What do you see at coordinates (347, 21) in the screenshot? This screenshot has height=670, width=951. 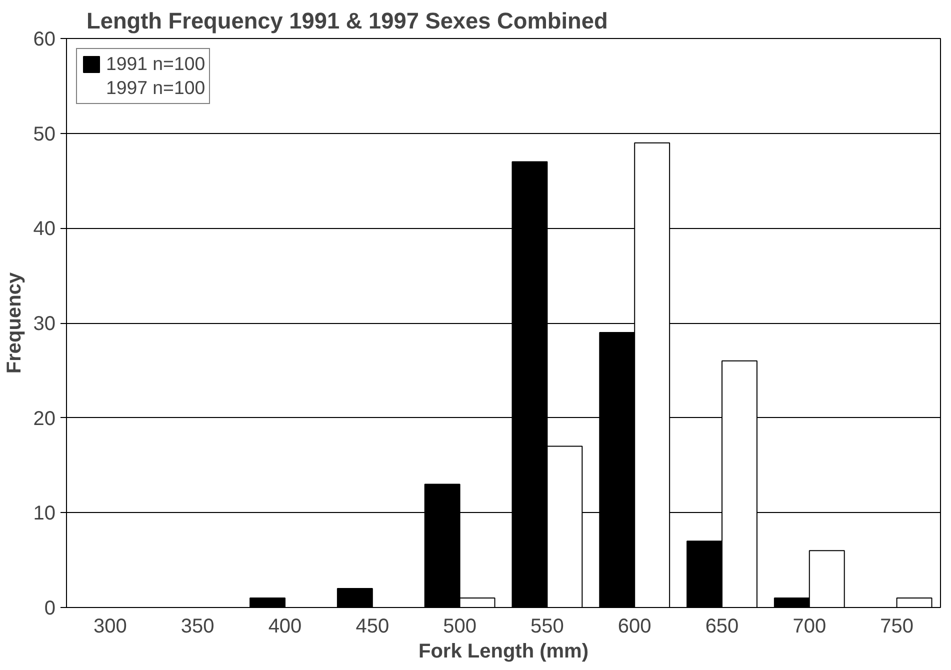 I see `chart-title: Length Frequency 1991 & 1997 Sexes Combined` at bounding box center [347, 21].